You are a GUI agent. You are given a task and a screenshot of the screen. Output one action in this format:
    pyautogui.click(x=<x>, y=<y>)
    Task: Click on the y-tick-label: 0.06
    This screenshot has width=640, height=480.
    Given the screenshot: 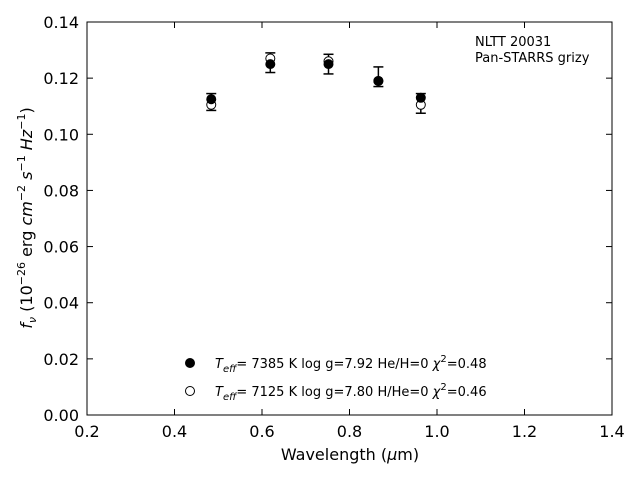 What is the action you would take?
    pyautogui.click(x=61, y=247)
    